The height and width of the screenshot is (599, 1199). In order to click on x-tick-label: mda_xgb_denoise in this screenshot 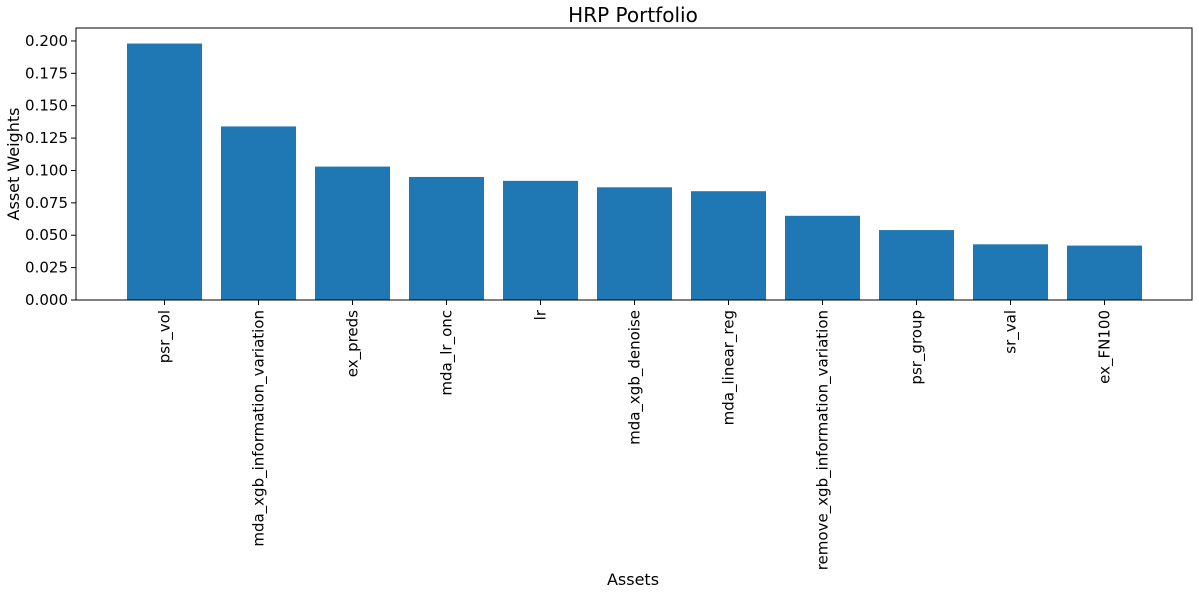, I will do `click(635, 377)`.